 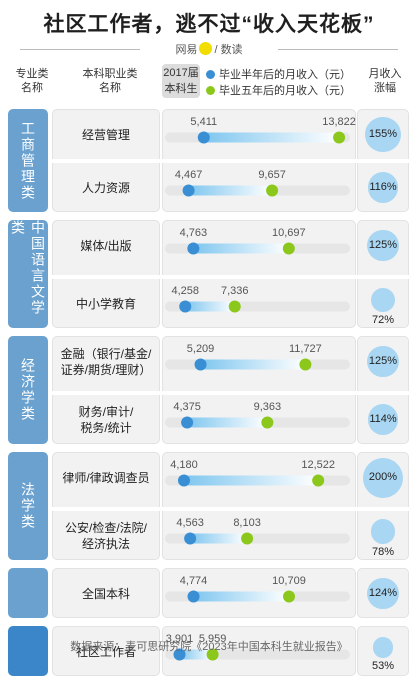 What do you see at coordinates (318, 464) in the screenshot?
I see `five-year-value: 12,522` at bounding box center [318, 464].